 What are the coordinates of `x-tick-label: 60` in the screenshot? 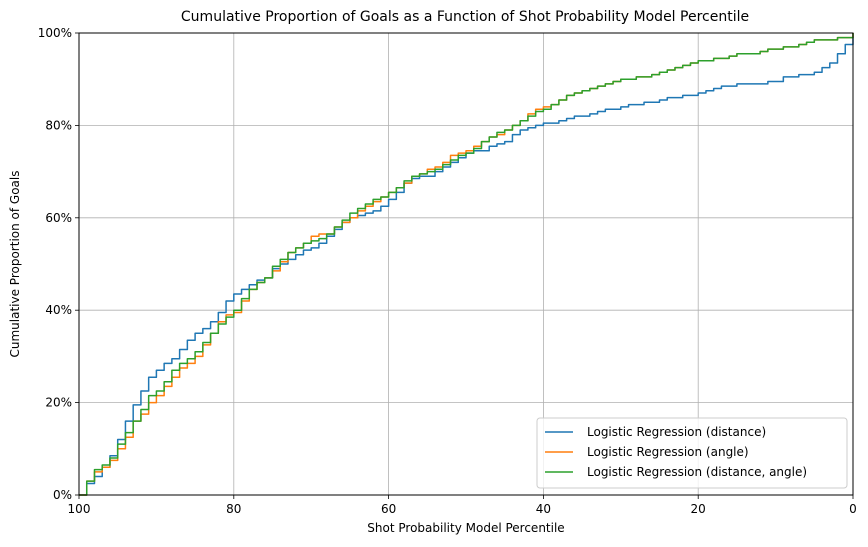 It's located at (388, 509).